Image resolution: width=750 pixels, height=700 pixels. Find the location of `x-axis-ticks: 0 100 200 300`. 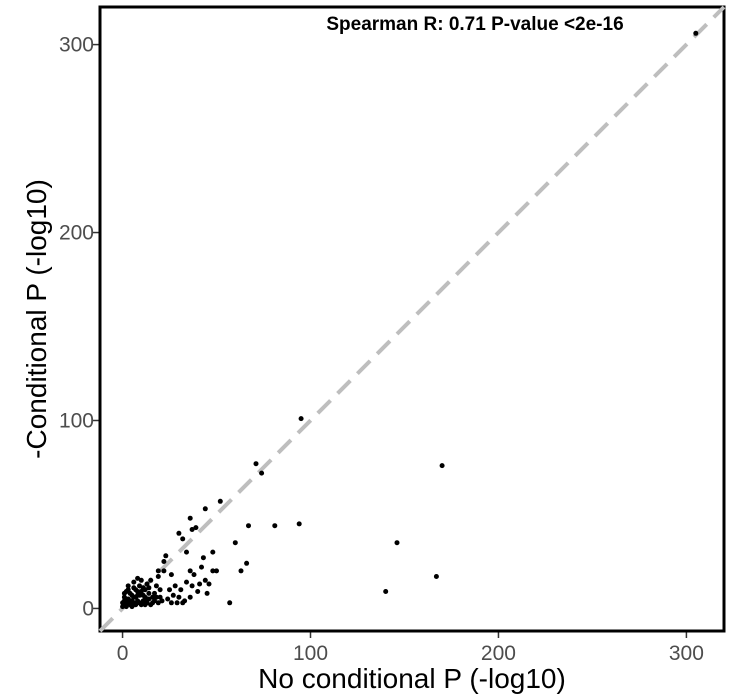

x-axis-ticks: 0 100 200 300 is located at coordinates (410, 648).